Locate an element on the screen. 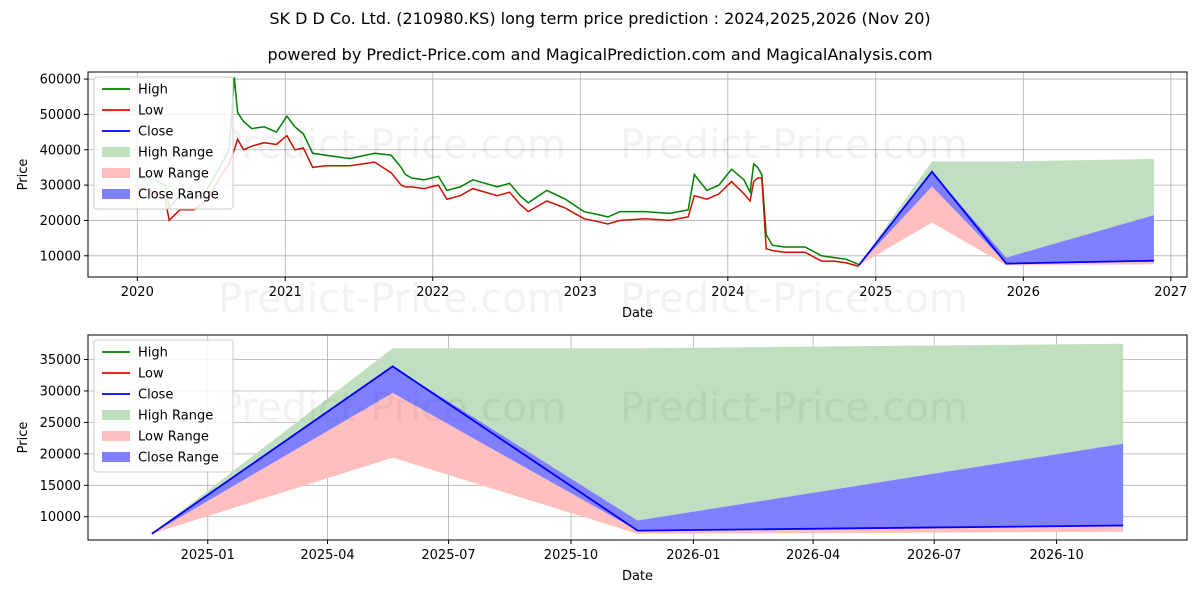 The image size is (1200, 600). x-tick: 2025 is located at coordinates (875, 288).